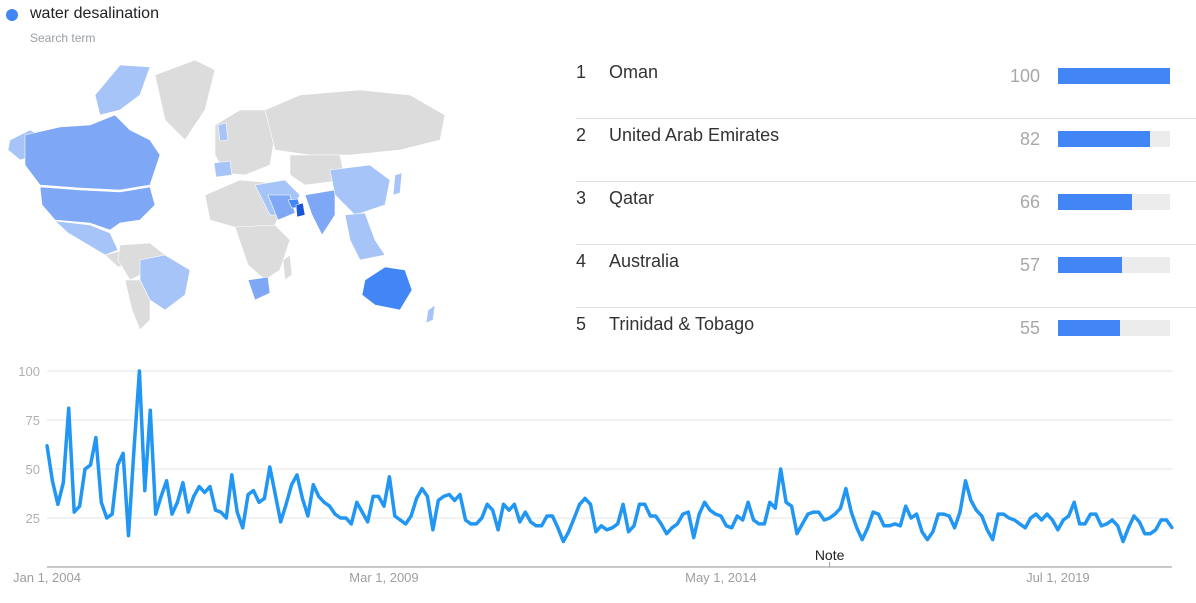 Image resolution: width=1196 pixels, height=603 pixels. What do you see at coordinates (632, 198) in the screenshot?
I see `region-name: Qatar` at bounding box center [632, 198].